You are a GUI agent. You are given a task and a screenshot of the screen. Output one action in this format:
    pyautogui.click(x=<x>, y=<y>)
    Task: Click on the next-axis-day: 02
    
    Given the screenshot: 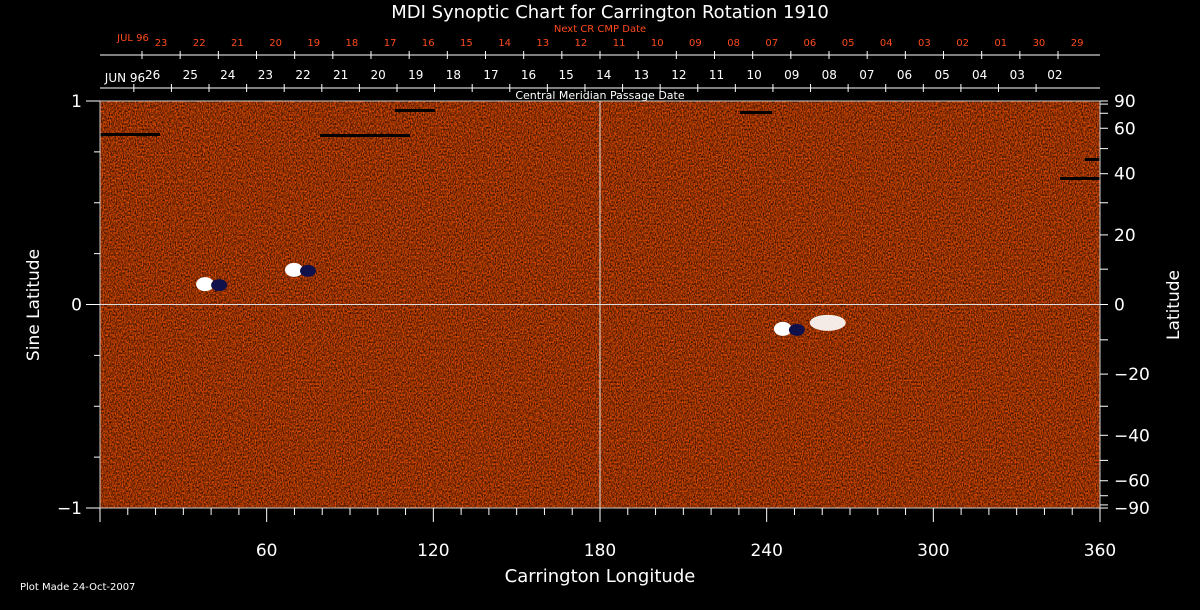 What is the action you would take?
    pyautogui.click(x=962, y=43)
    